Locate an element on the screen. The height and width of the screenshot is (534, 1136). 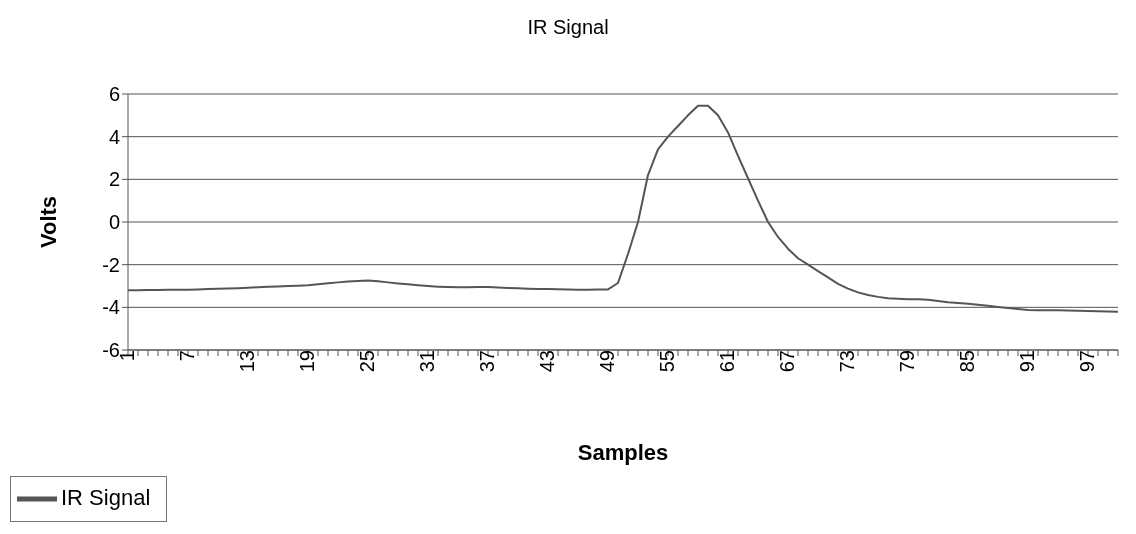
x-tick-label: 49 is located at coordinates (607, 361).